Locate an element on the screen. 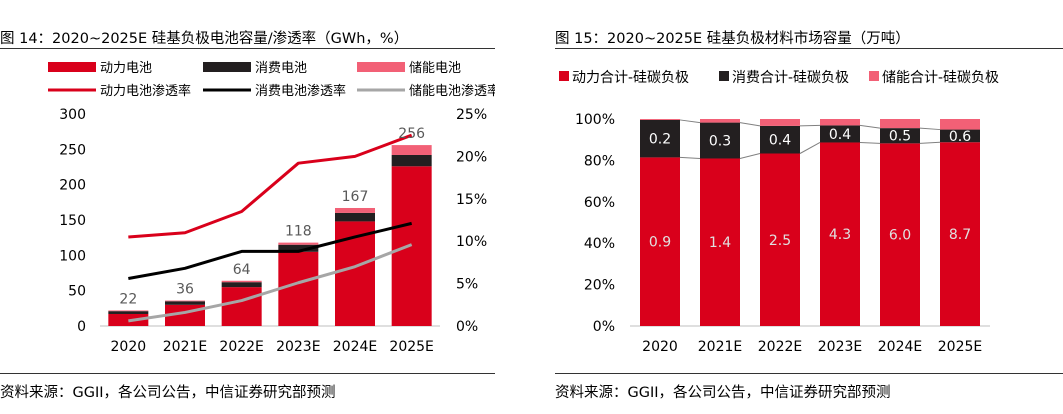 Image resolution: width=1063 pixels, height=414 pixels. left-title-rule is located at coordinates (247, 48).